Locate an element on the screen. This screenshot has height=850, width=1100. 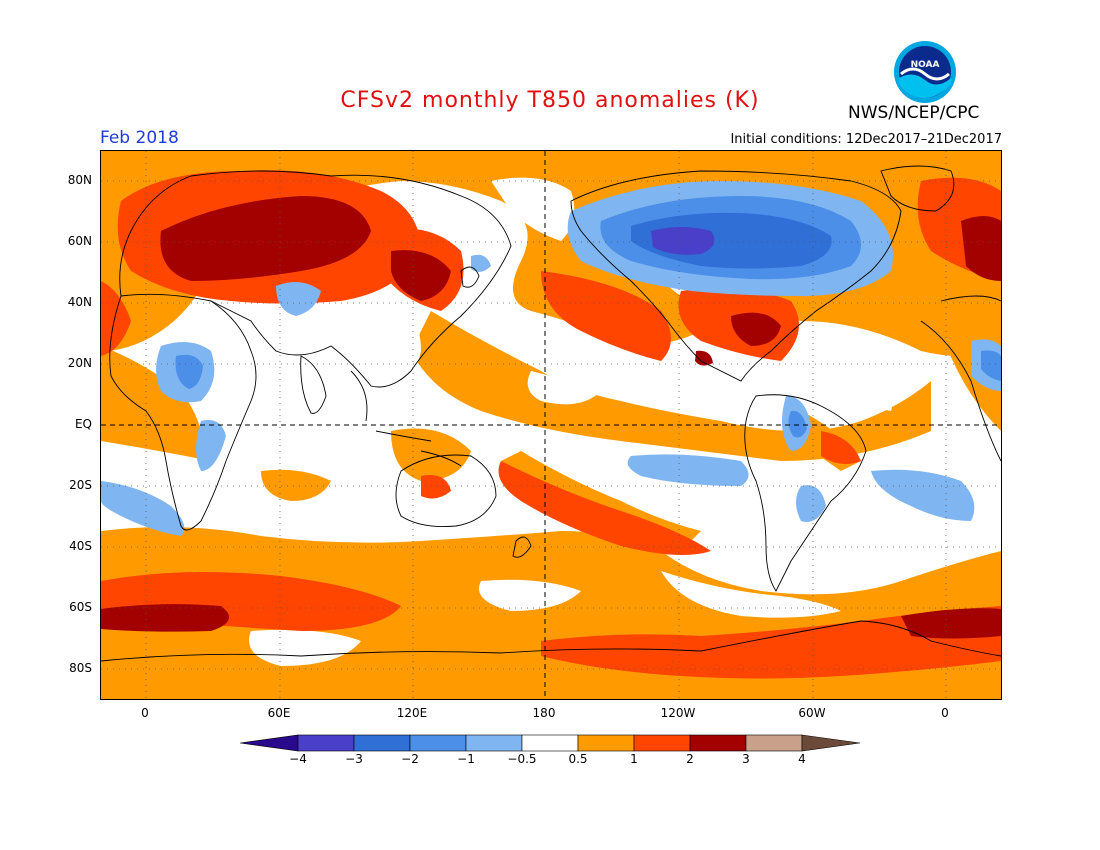
lat-label-eq: EQ is located at coordinates (83, 424).